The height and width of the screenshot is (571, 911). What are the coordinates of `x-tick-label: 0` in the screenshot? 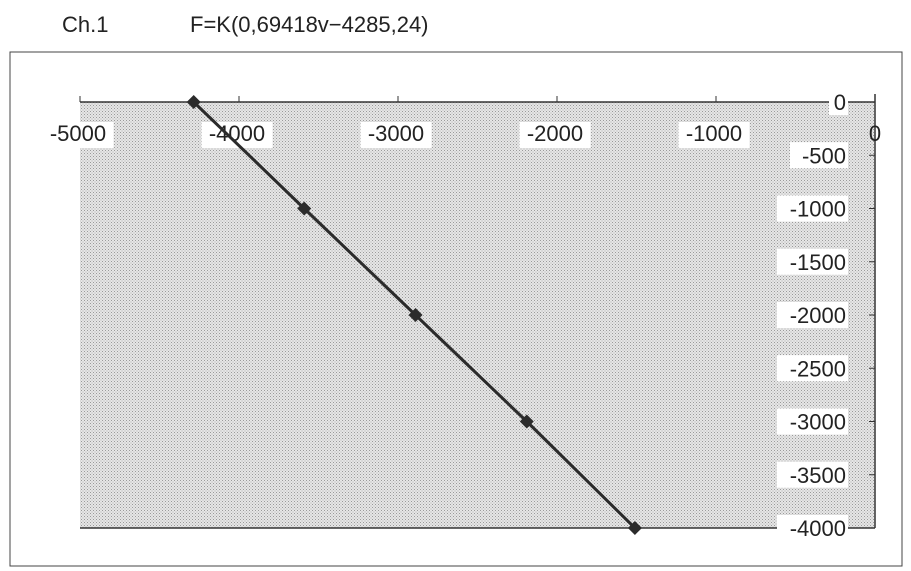 It's located at (875, 133).